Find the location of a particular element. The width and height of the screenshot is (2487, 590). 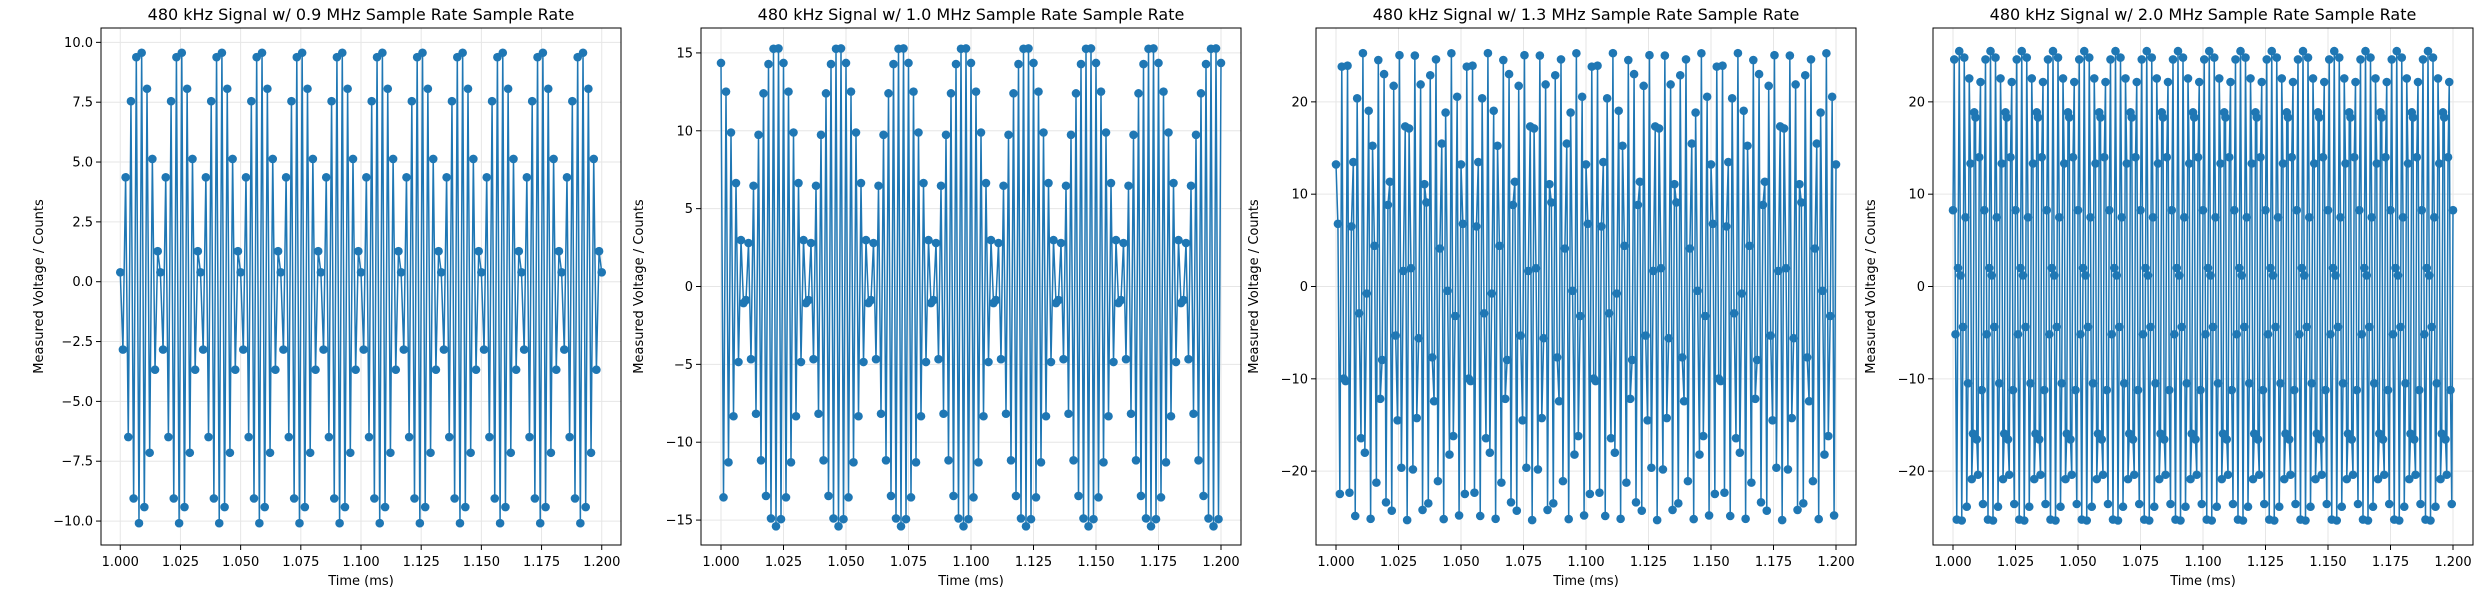

x-tick-label: 1.100 is located at coordinates (970, 562).